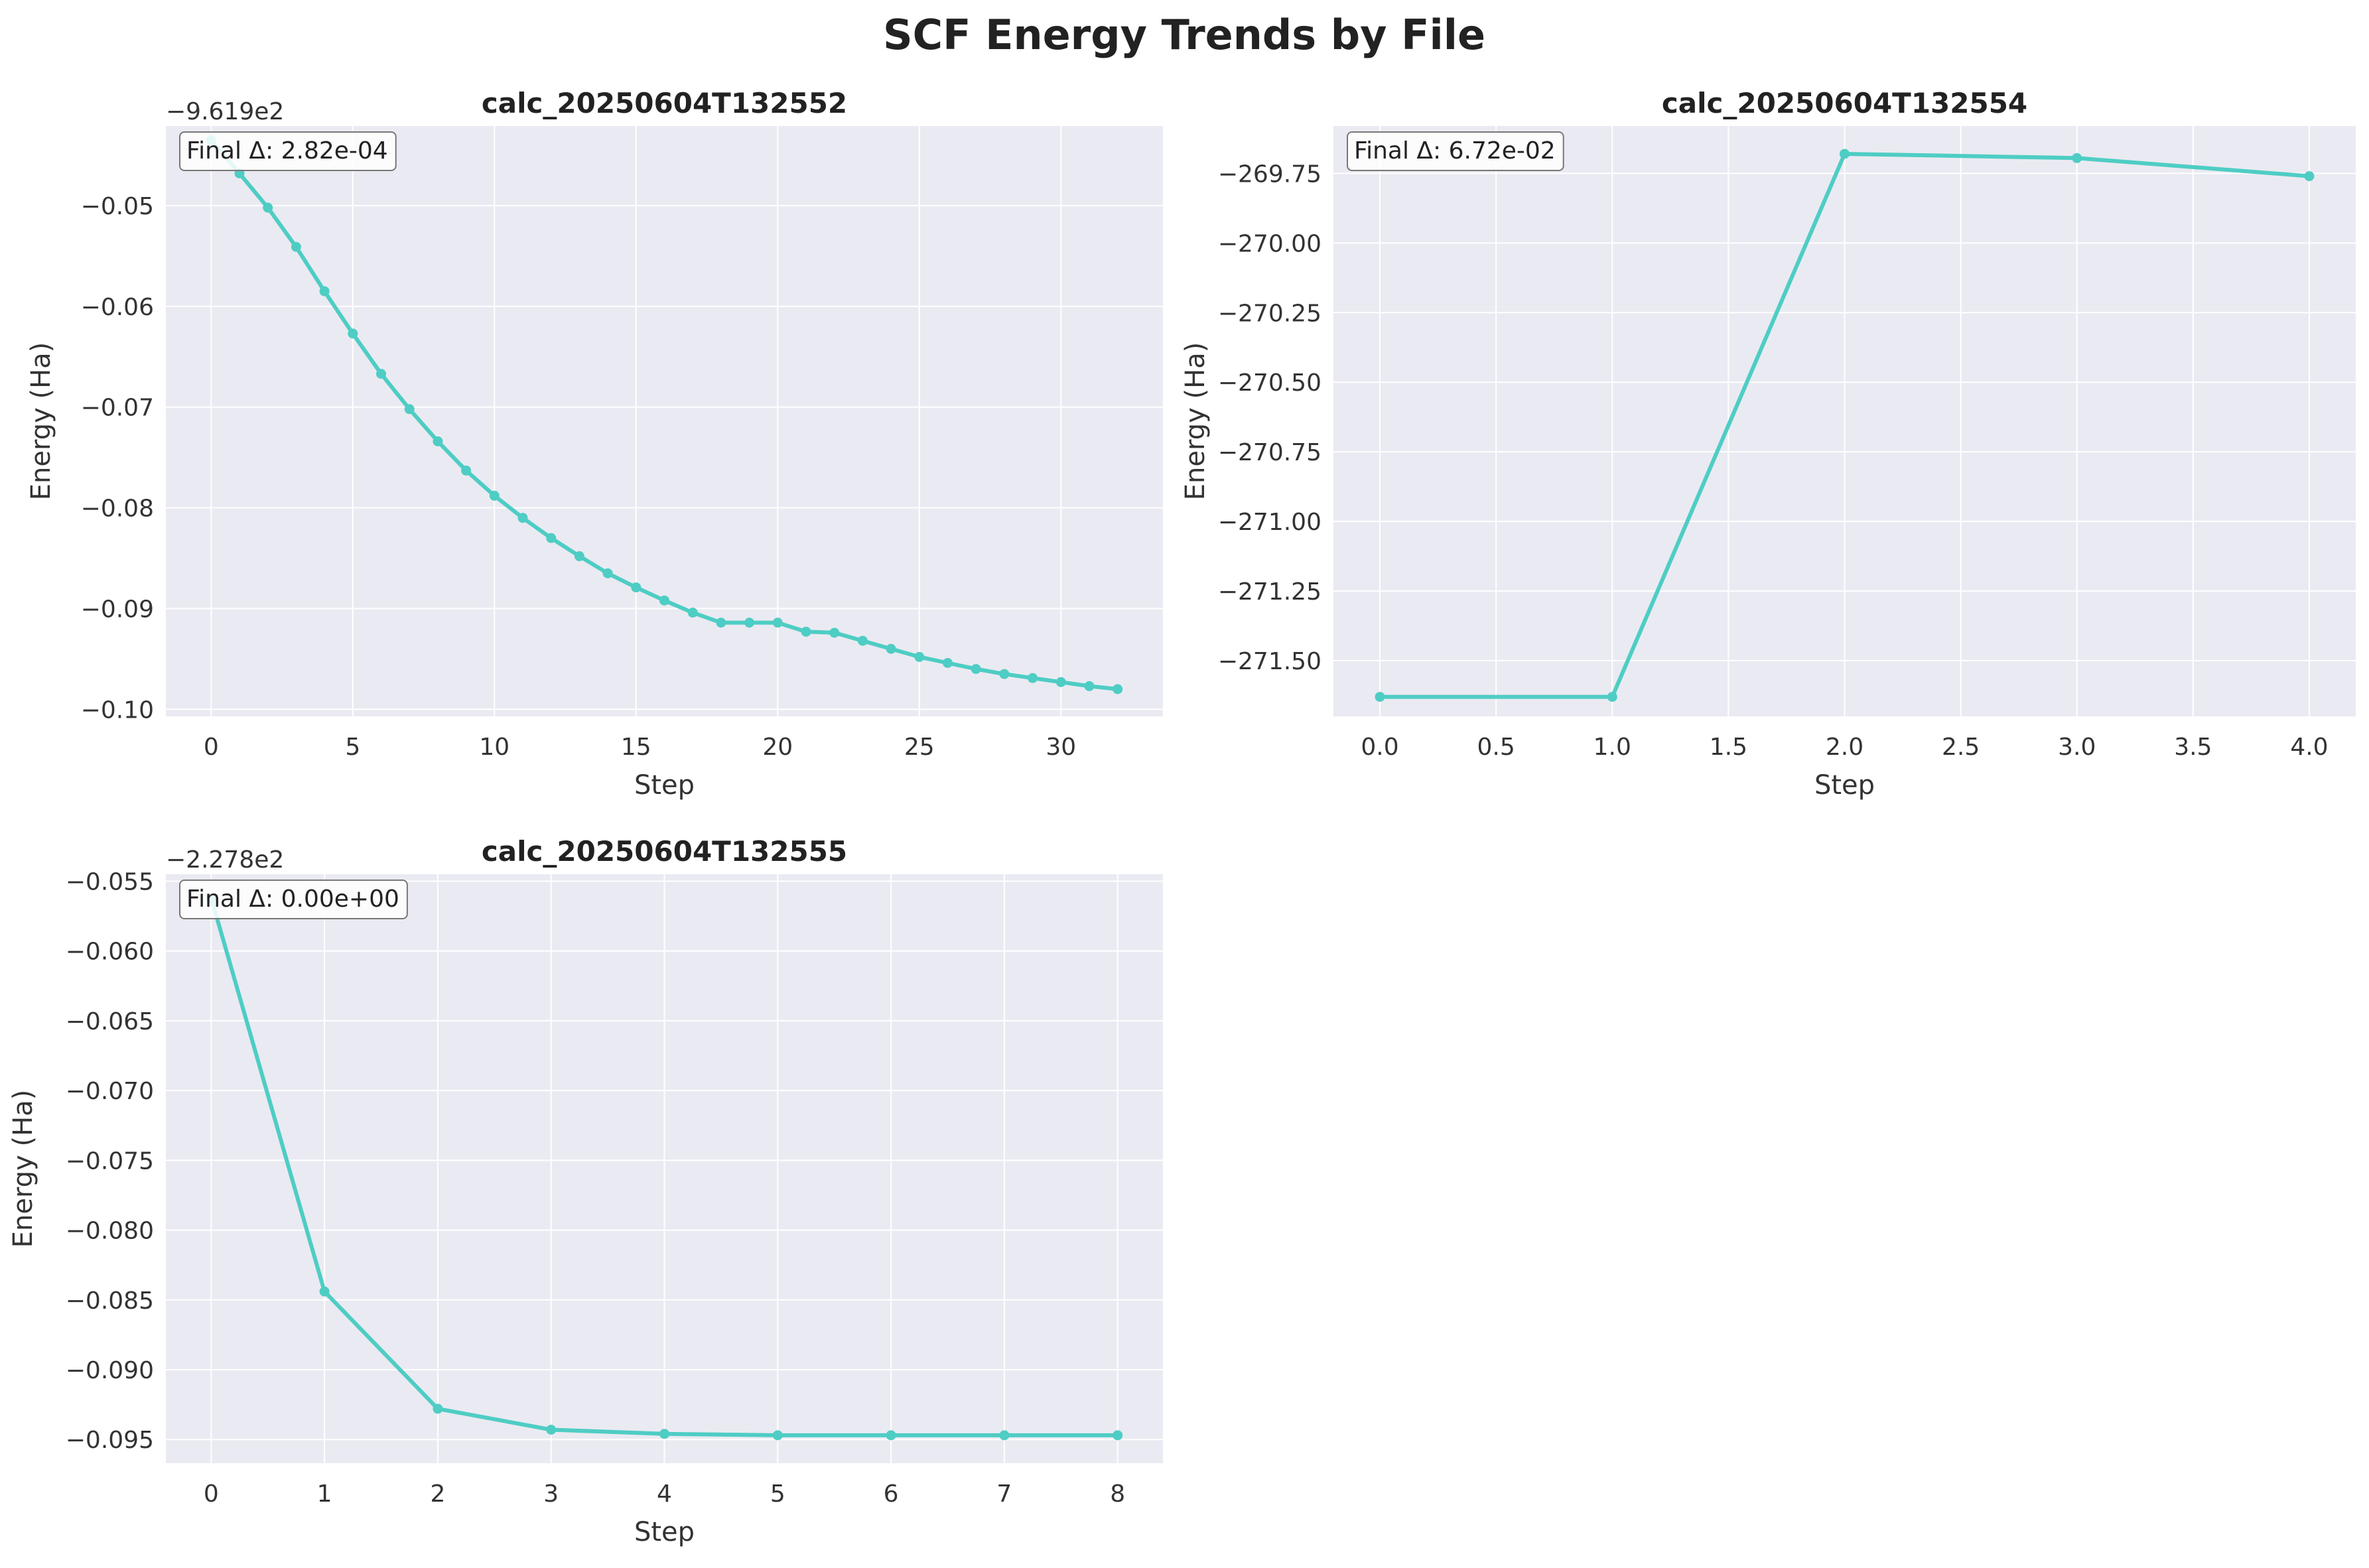 The height and width of the screenshot is (1568, 2369). I want to click on x-tick-label: 10, so click(494, 748).